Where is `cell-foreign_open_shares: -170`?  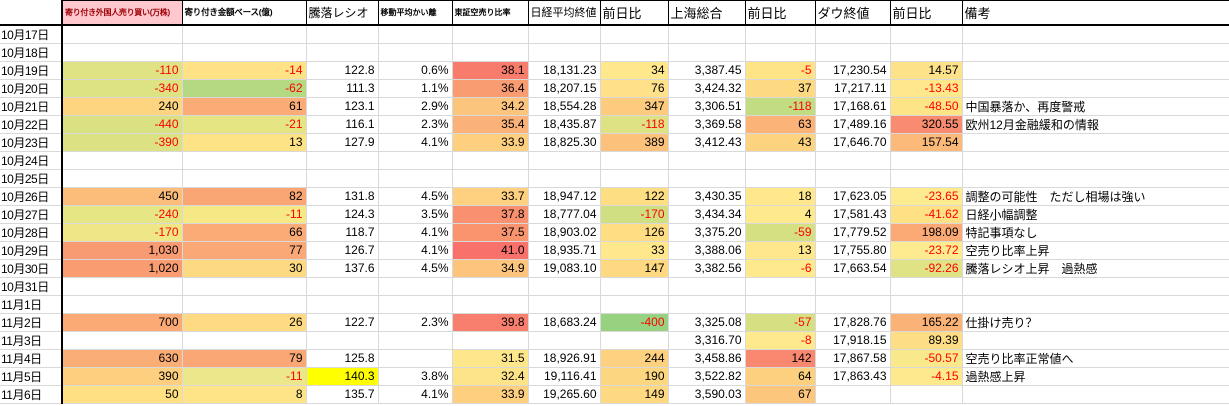
cell-foreign_open_shares: -170 is located at coordinates (121, 232).